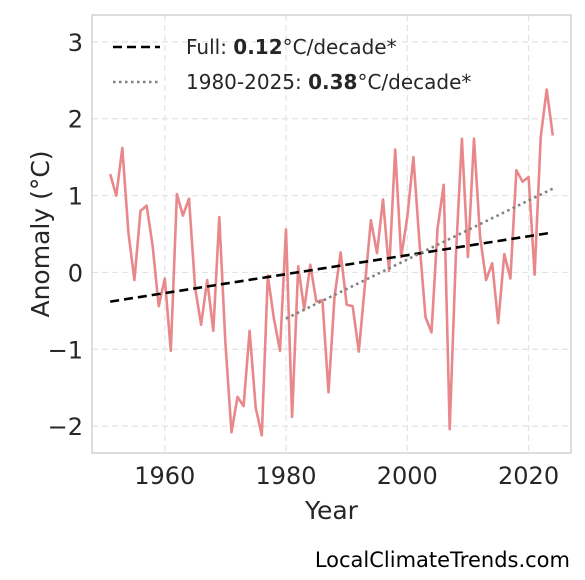 This screenshot has width=585, height=580. I want to click on y-tick-label: −2, so click(65, 427).